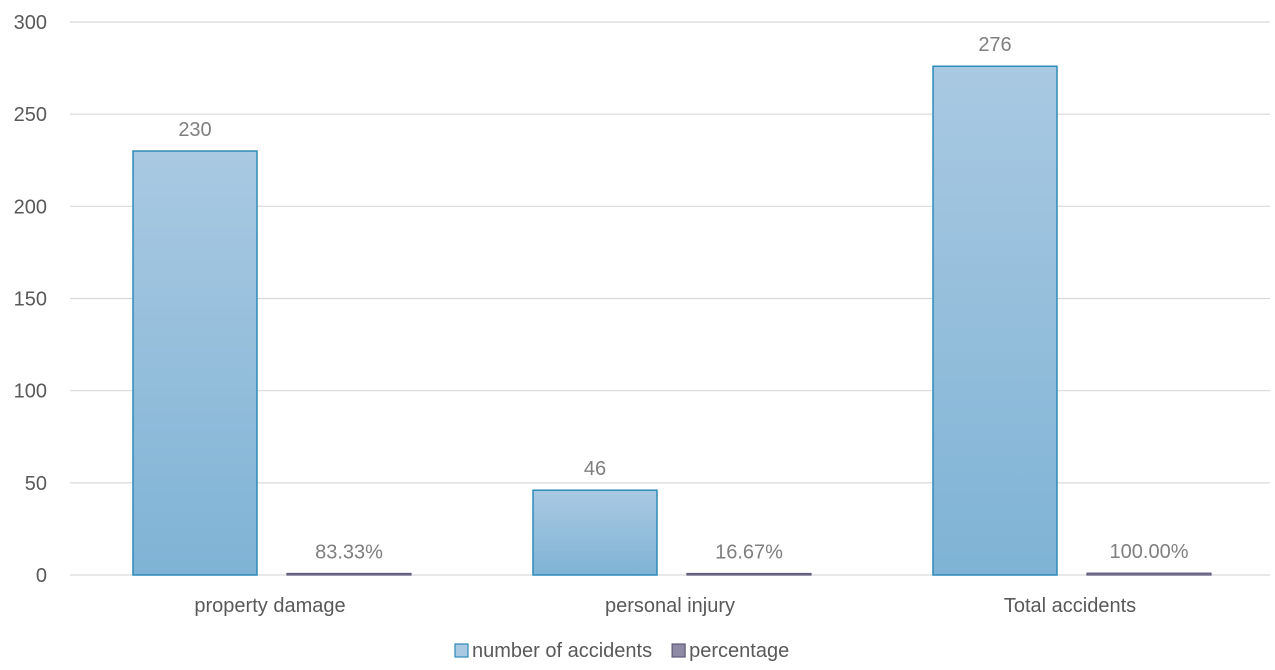 The height and width of the screenshot is (670, 1275). What do you see at coordinates (562, 651) in the screenshot?
I see `legend-label: number of accidents` at bounding box center [562, 651].